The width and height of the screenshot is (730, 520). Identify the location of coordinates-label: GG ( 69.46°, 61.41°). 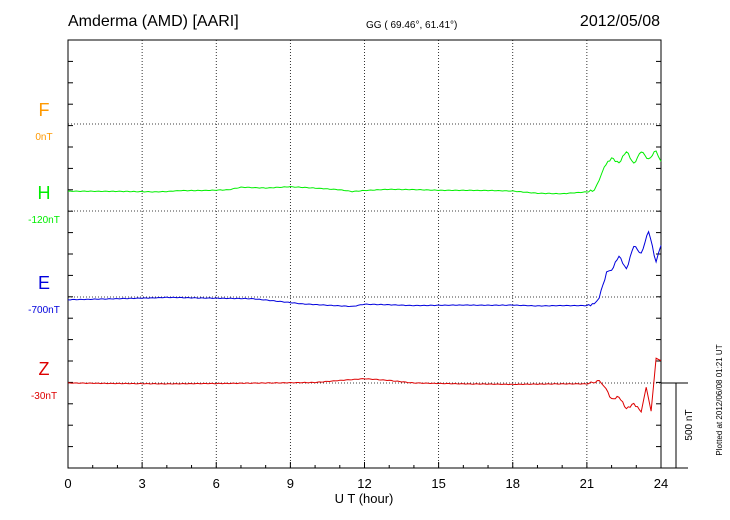
(411, 25).